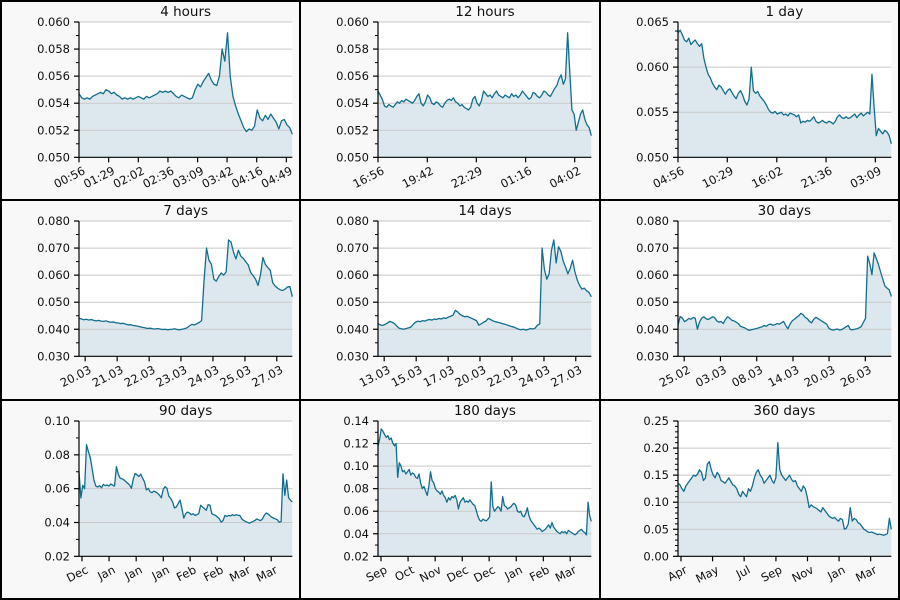  I want to click on svg-text: 15.03, so click(407, 376).